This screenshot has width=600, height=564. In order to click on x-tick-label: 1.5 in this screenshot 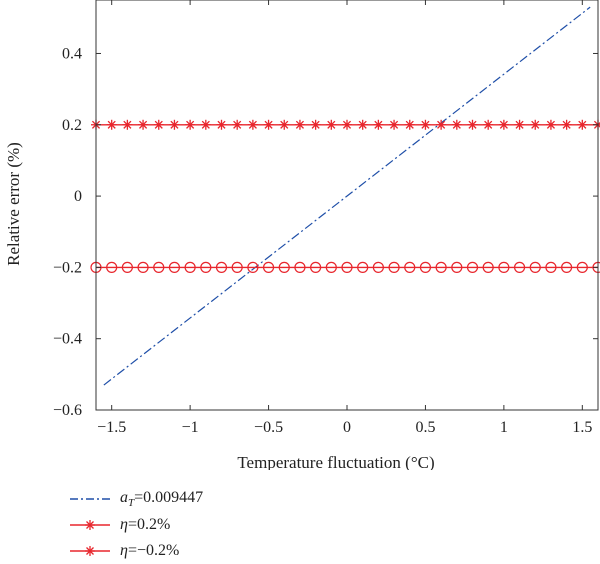, I will do `click(582, 427)`.